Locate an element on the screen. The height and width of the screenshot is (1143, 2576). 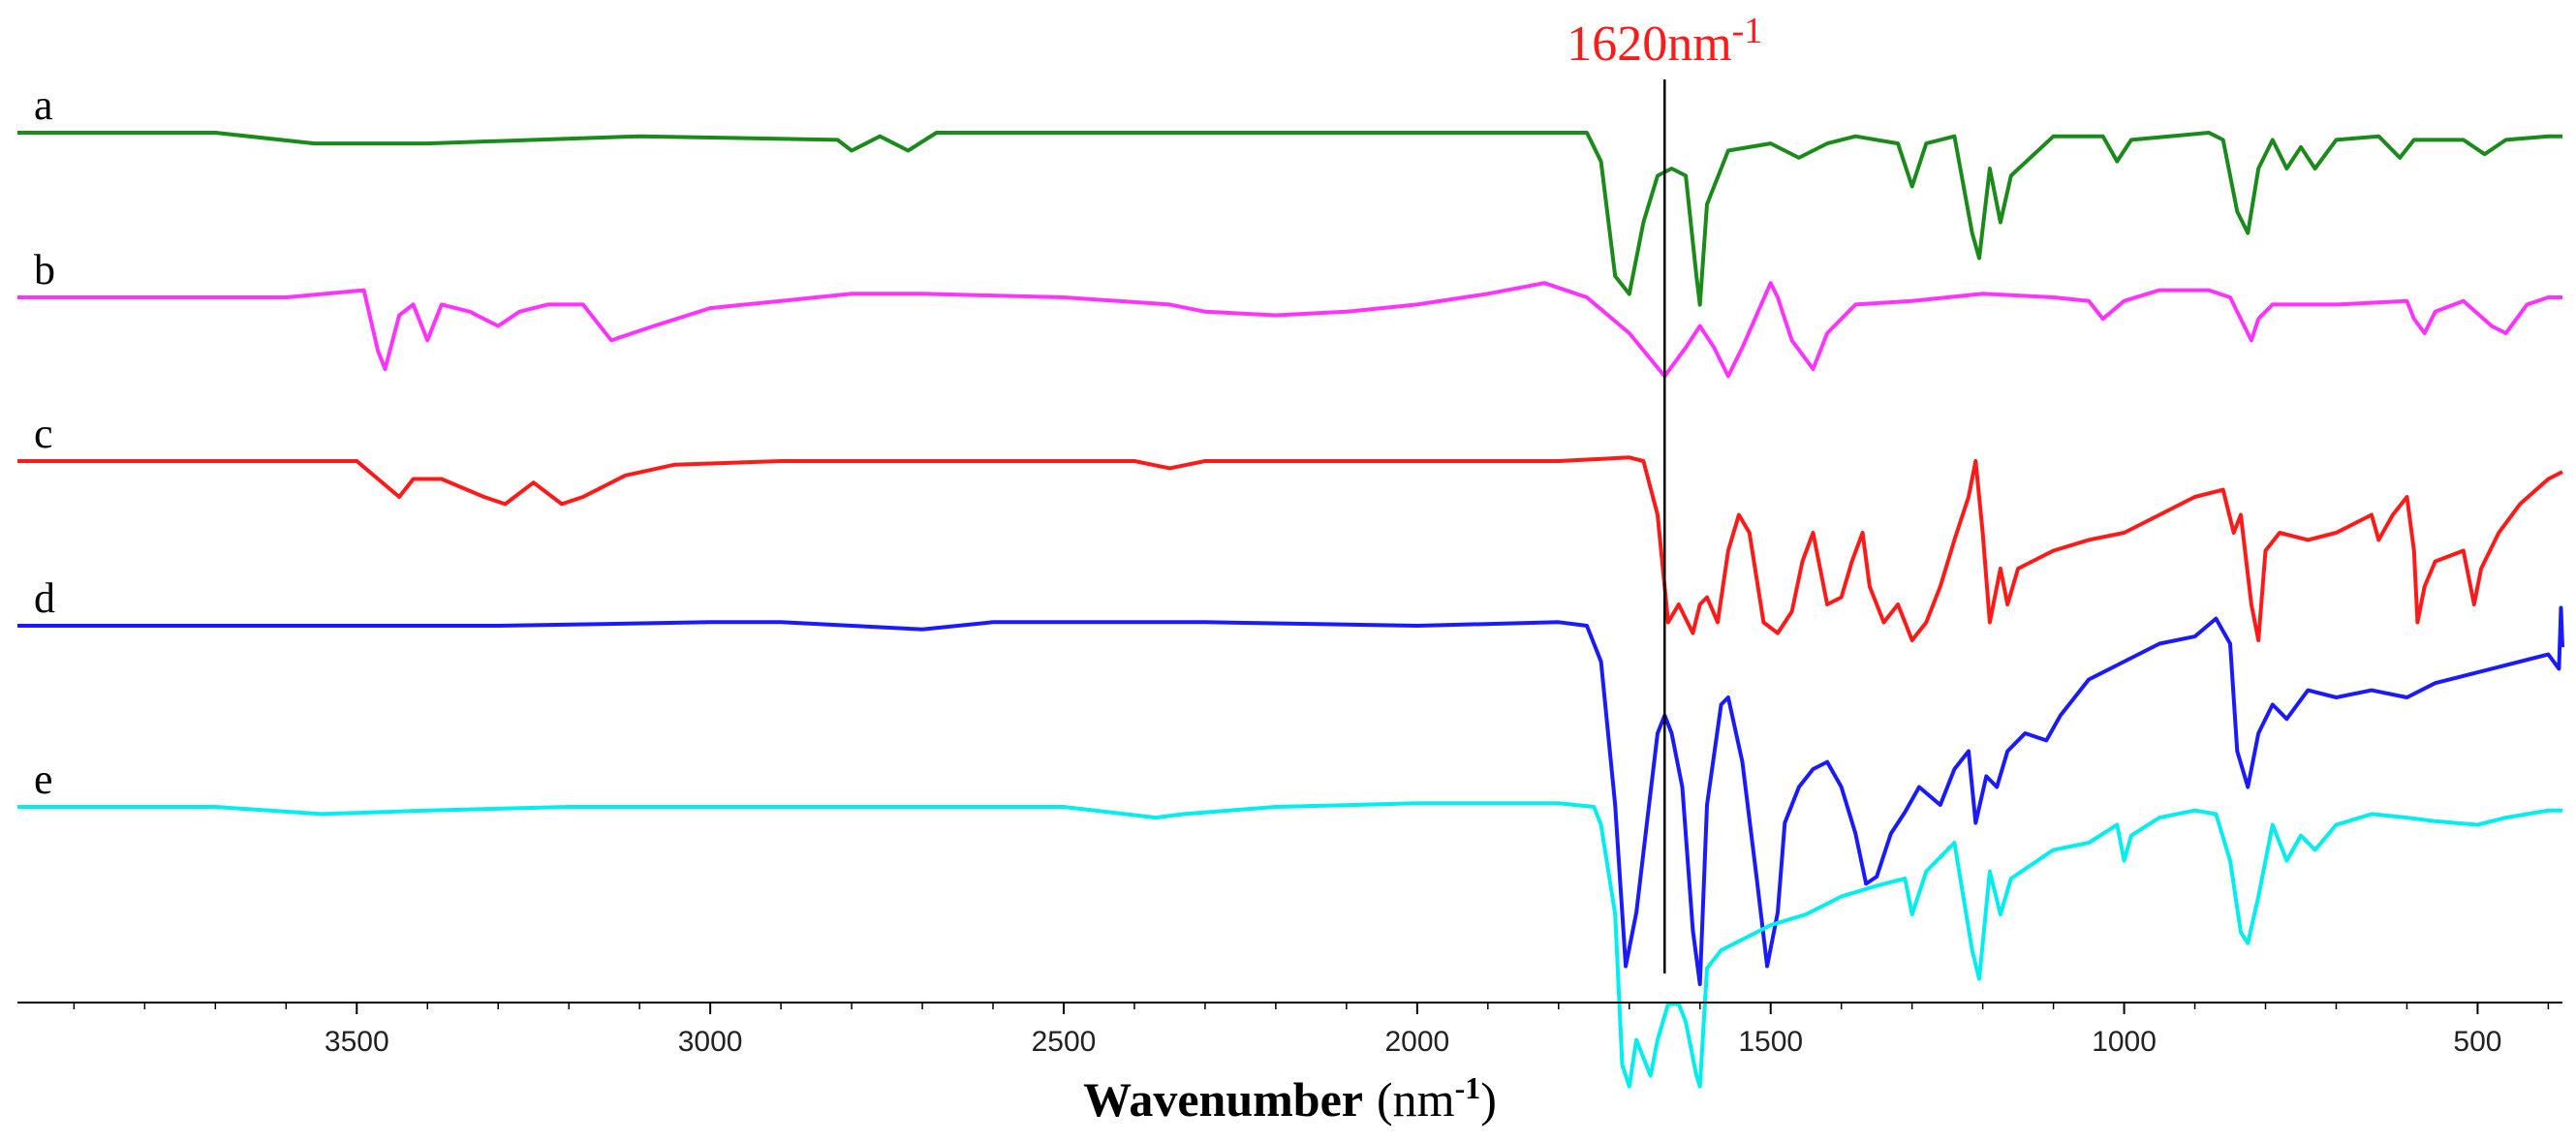
series-label-e: e is located at coordinates (43, 779).